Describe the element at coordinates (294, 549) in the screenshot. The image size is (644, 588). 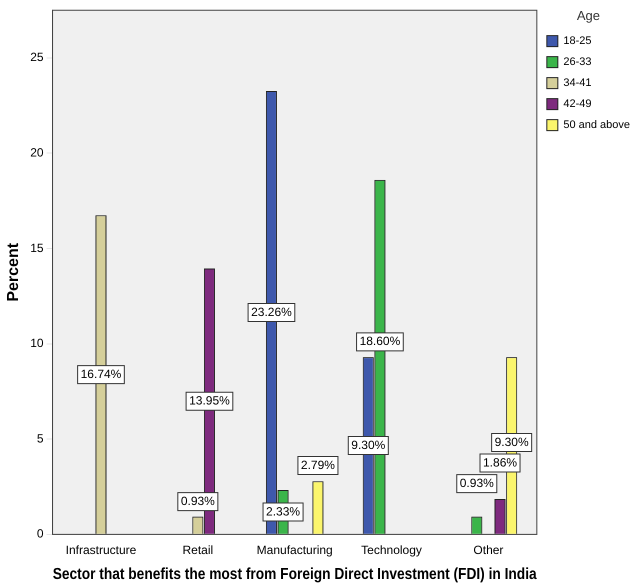
I see `x-tick-label: Manufacturing` at that location.